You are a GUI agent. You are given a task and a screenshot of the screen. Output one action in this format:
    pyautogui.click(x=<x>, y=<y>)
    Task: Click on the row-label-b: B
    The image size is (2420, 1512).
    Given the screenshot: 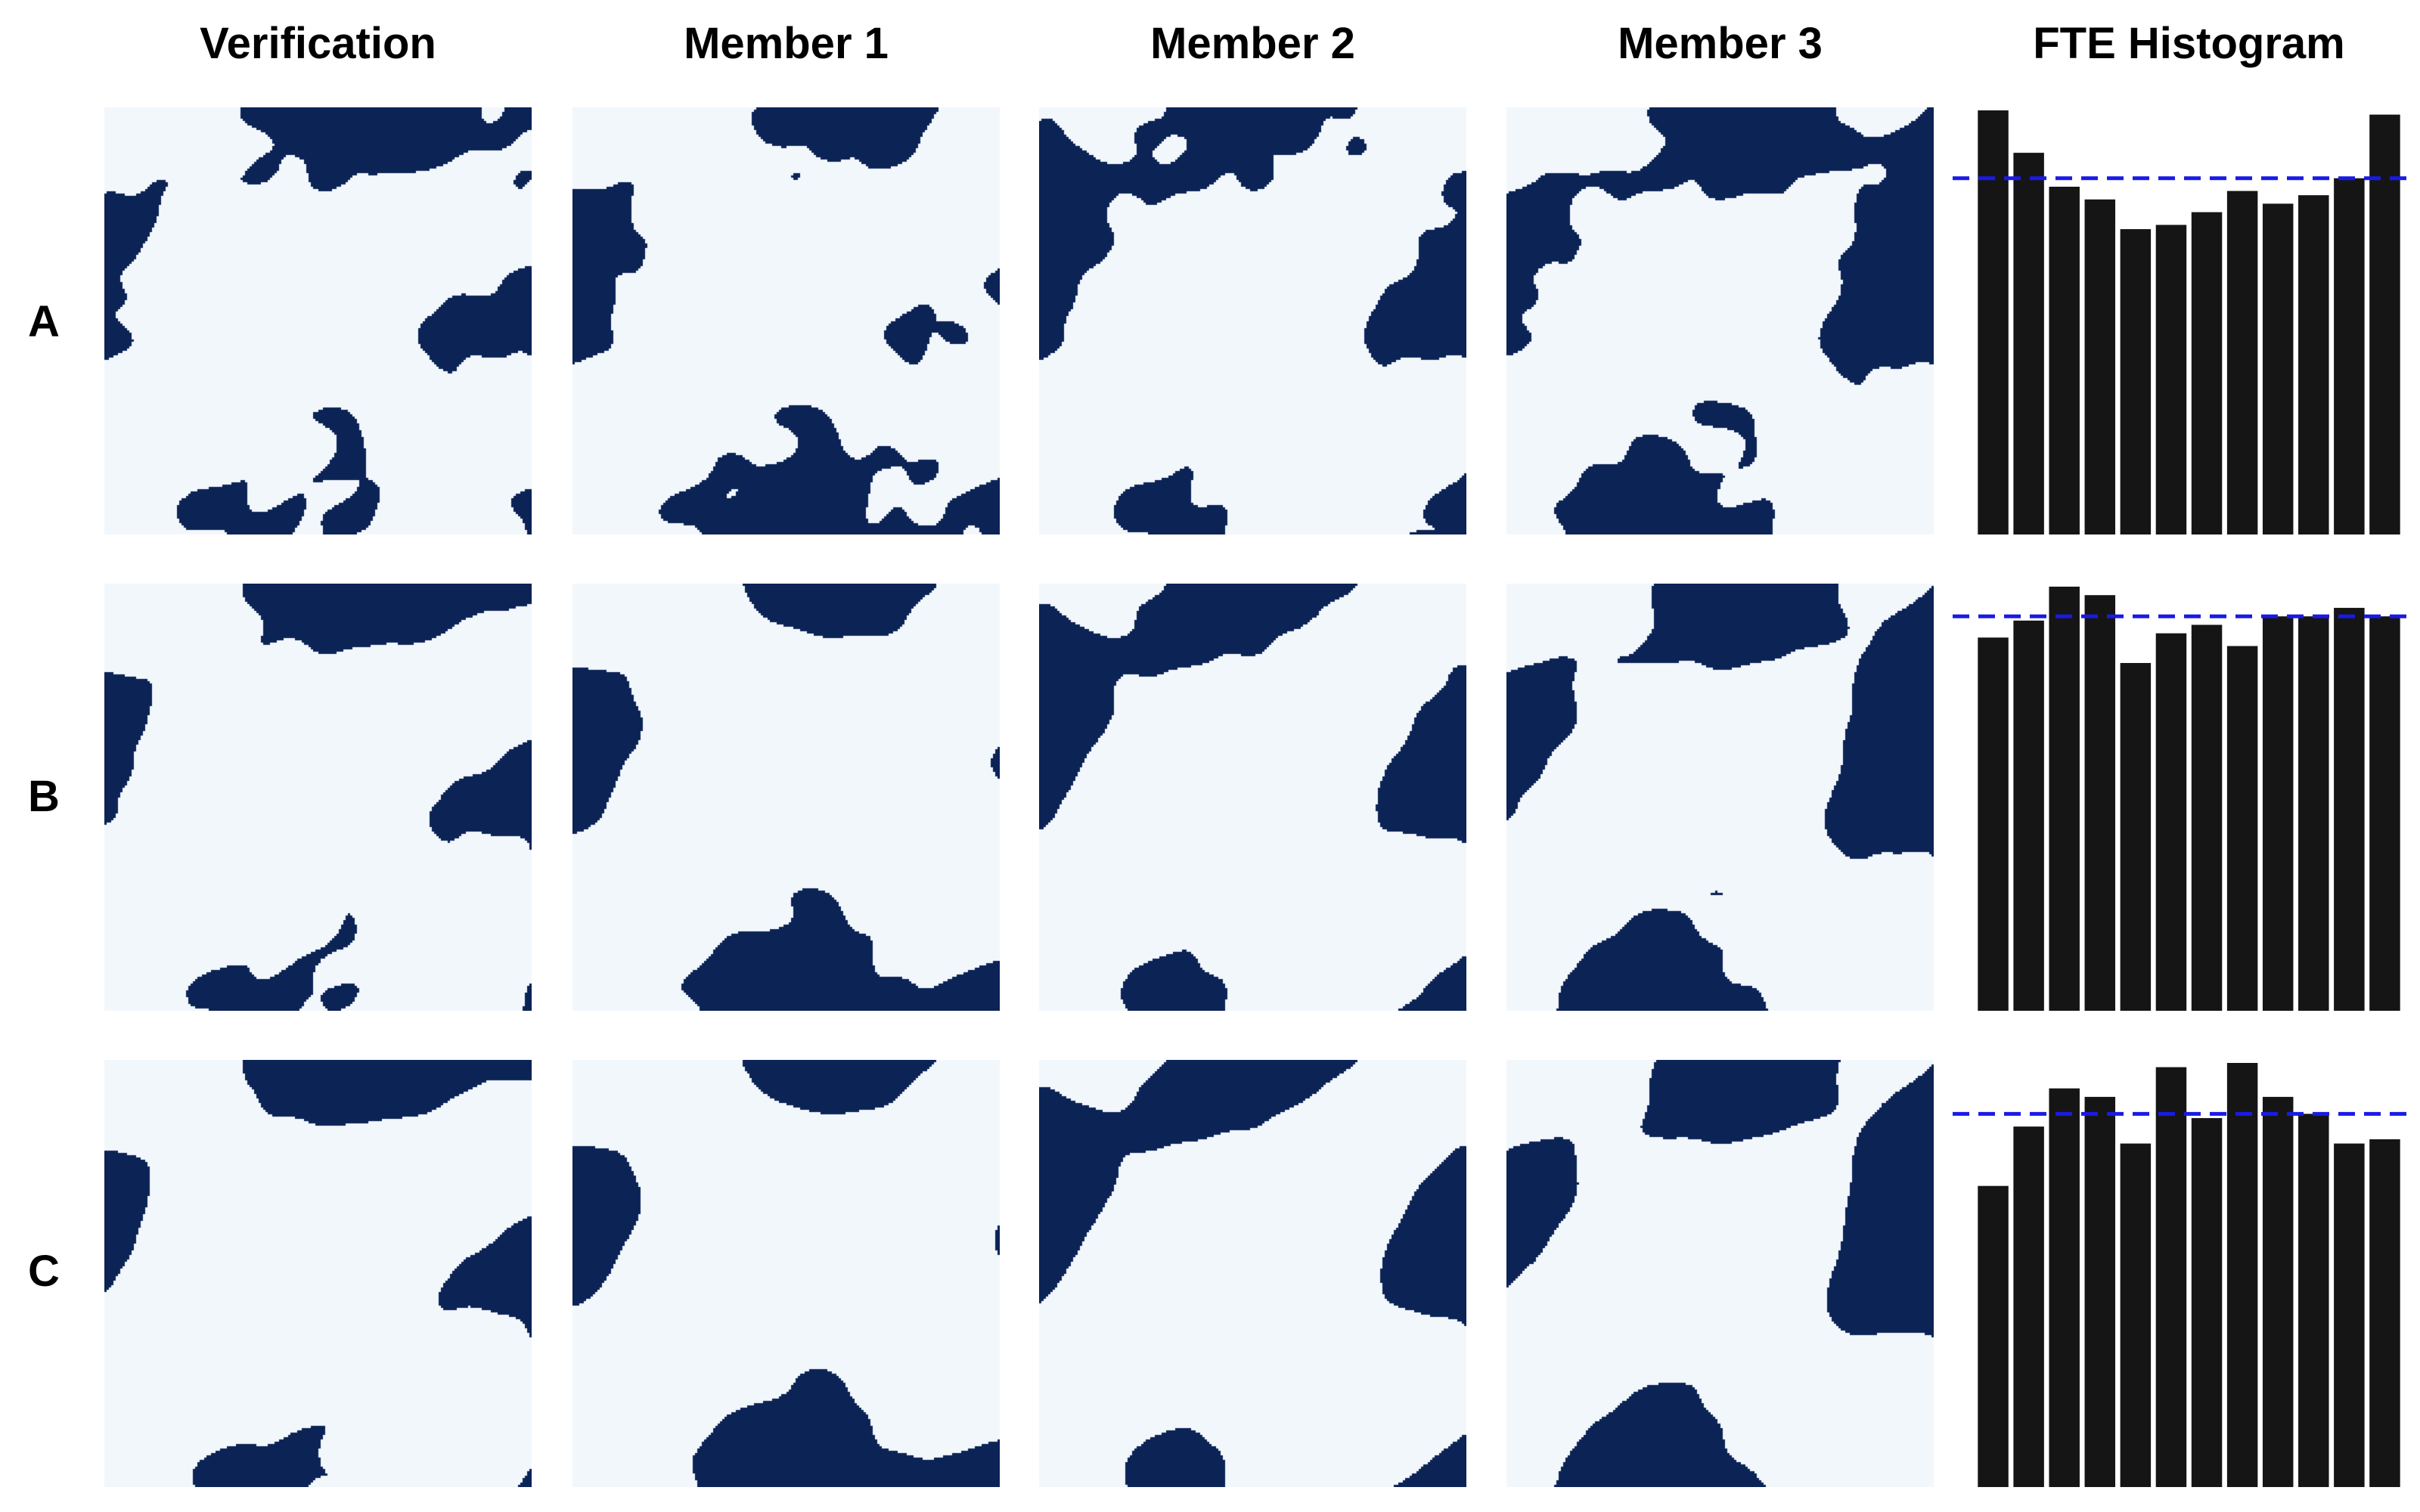 What is the action you would take?
    pyautogui.click(x=44, y=797)
    